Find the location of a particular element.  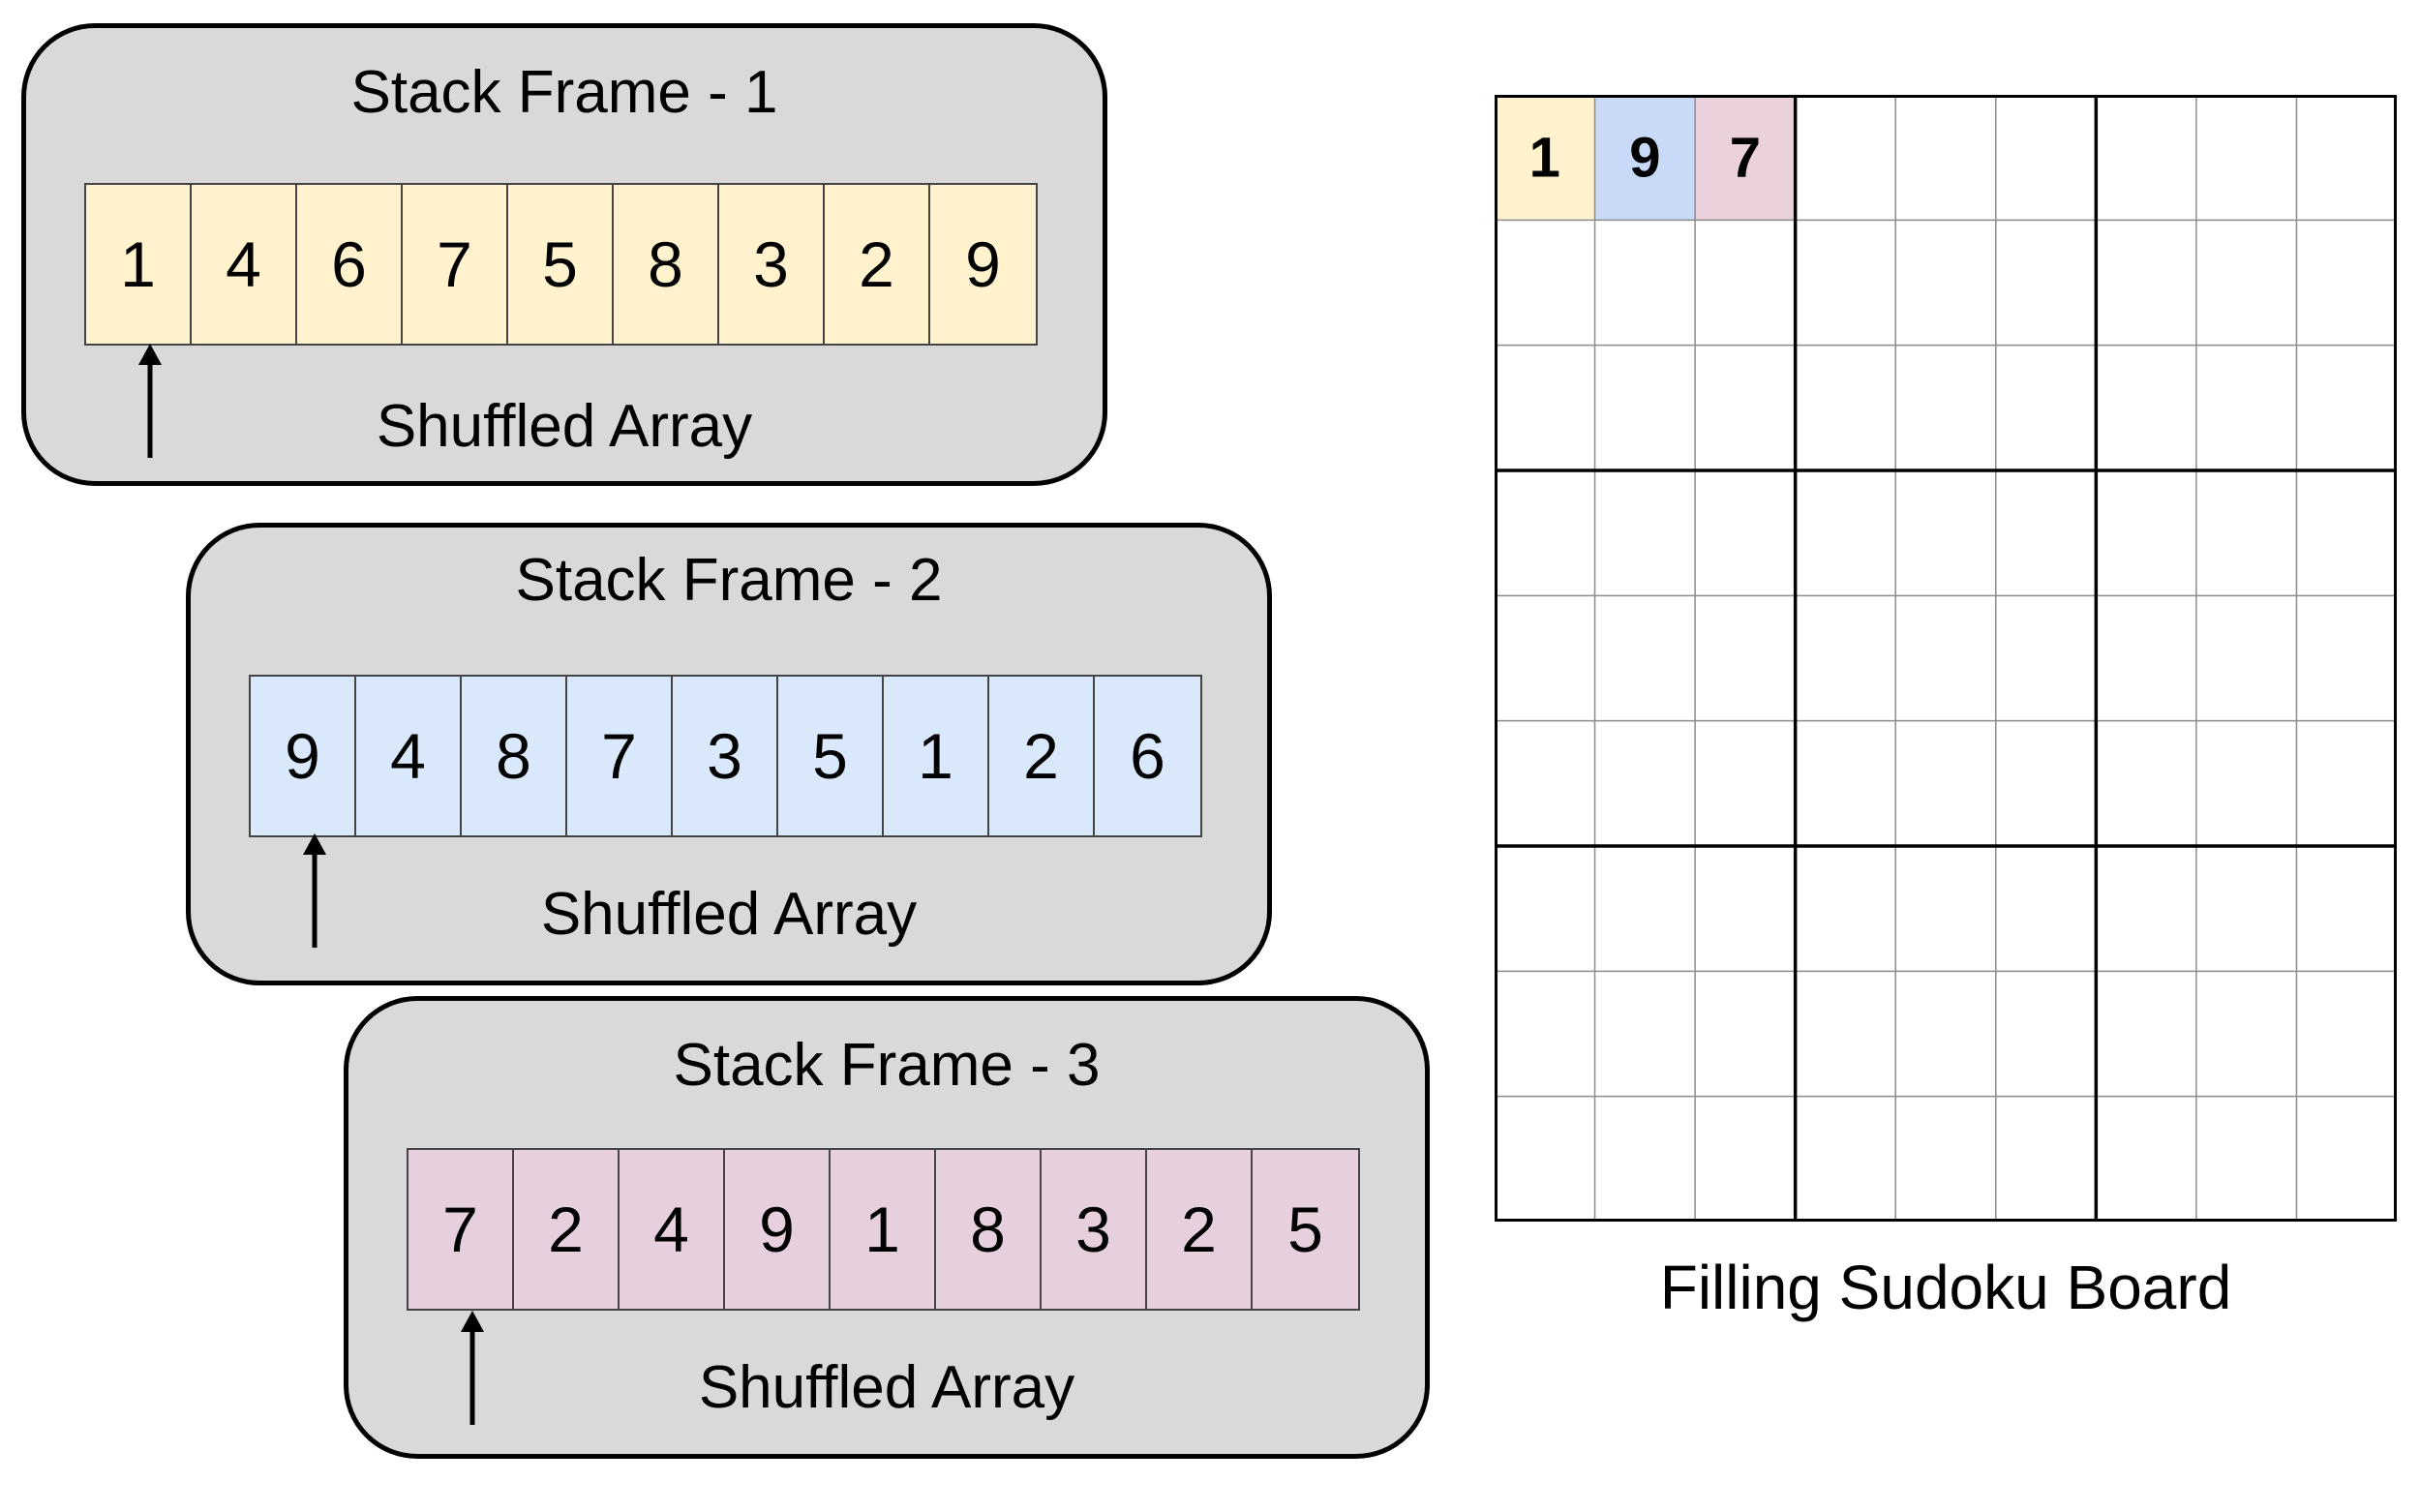

shuffled-array: 9 4 8 7 3 5 1 2 6 is located at coordinates (725, 756).